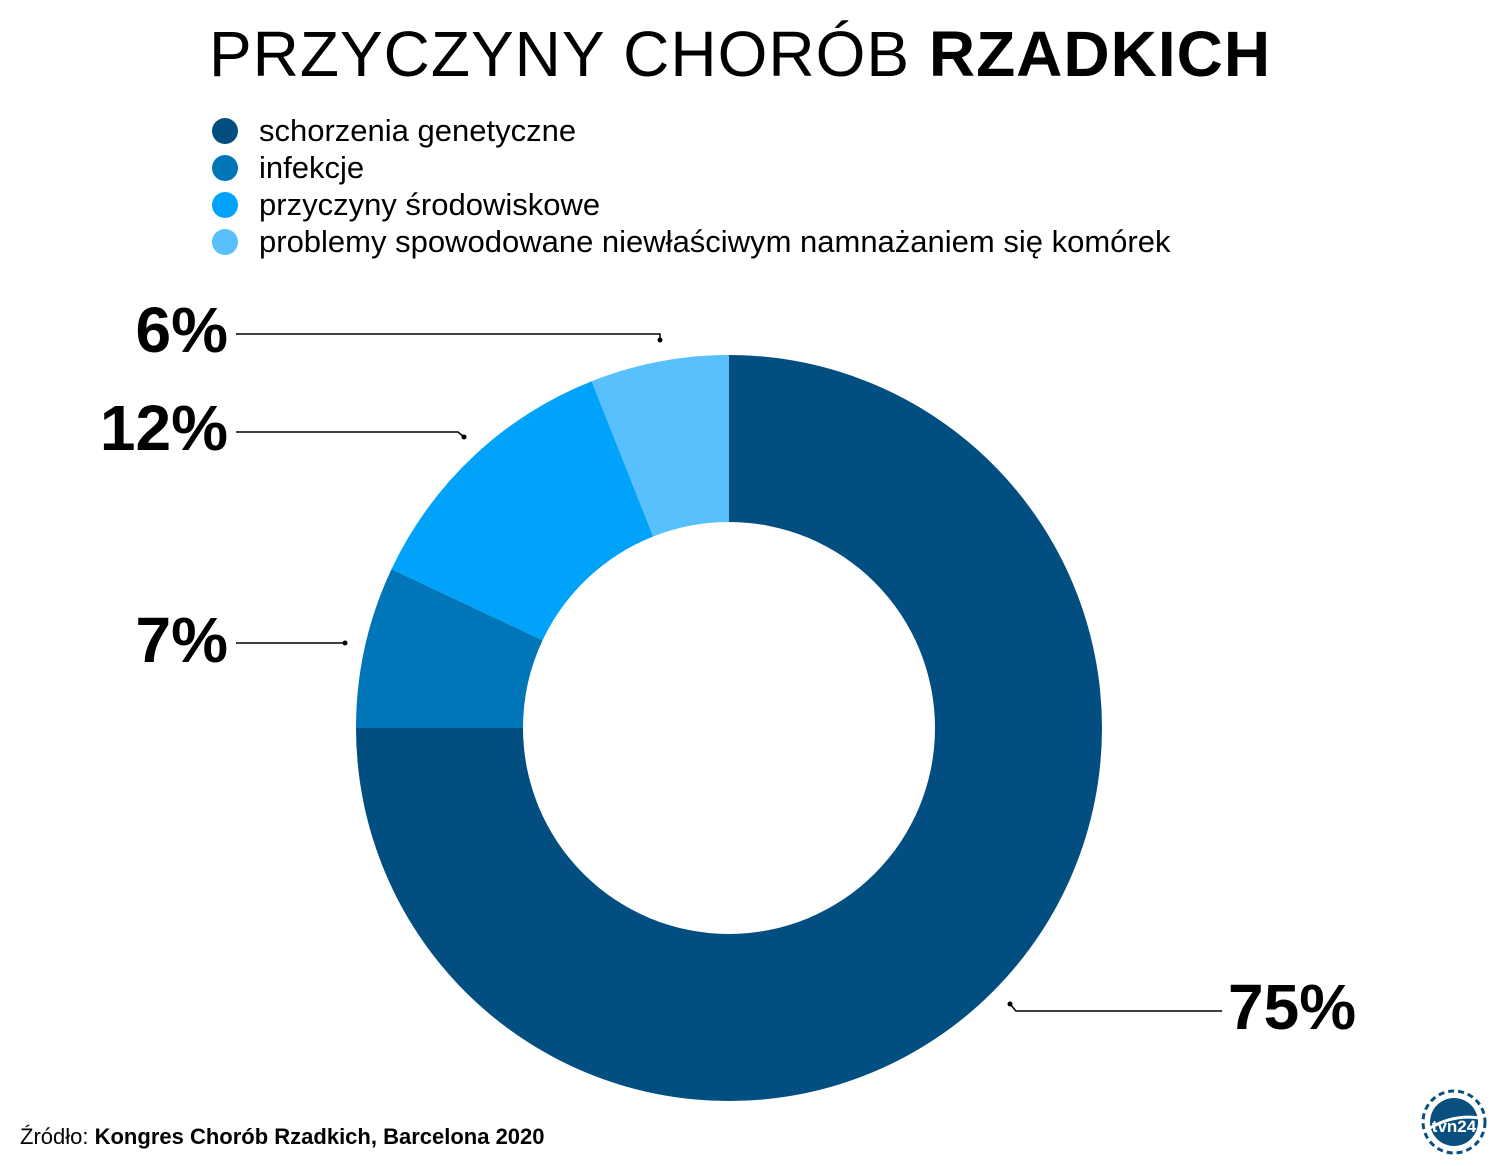  What do you see at coordinates (430, 204) in the screenshot?
I see `legend-label: przyczyny środowiskowe` at bounding box center [430, 204].